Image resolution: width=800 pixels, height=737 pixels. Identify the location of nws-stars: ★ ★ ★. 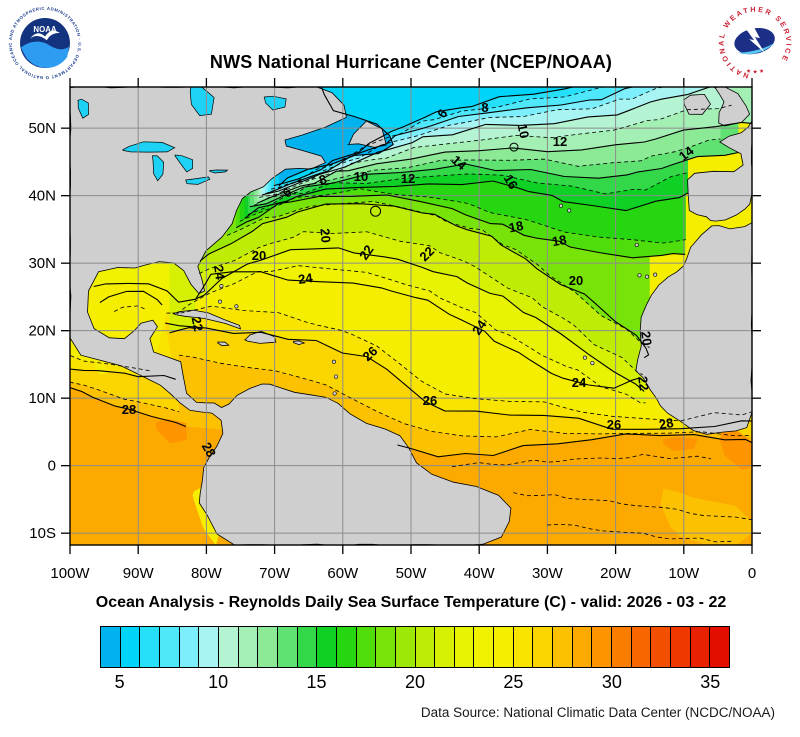
(755, 71).